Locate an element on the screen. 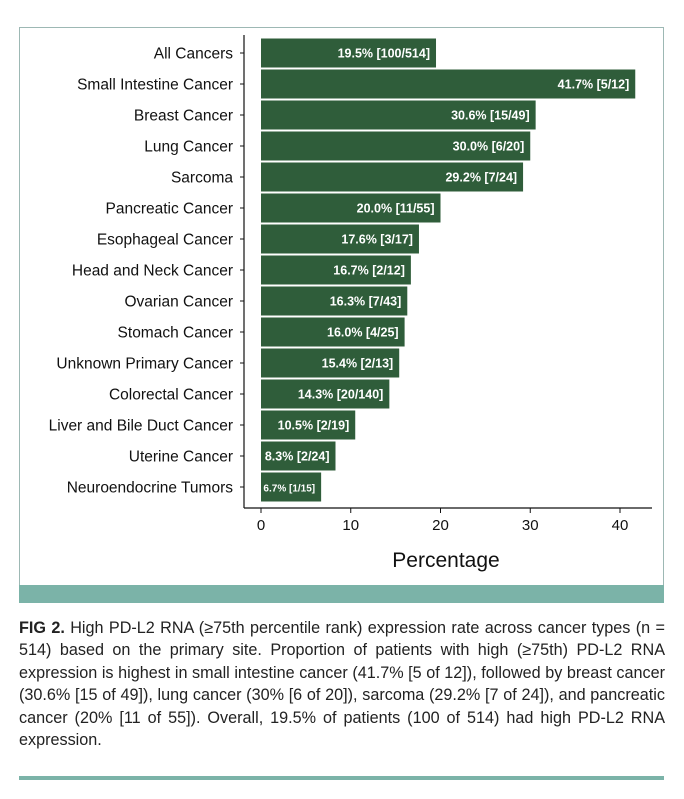 The height and width of the screenshot is (799, 684). x-tick-label: 20 is located at coordinates (440, 525).